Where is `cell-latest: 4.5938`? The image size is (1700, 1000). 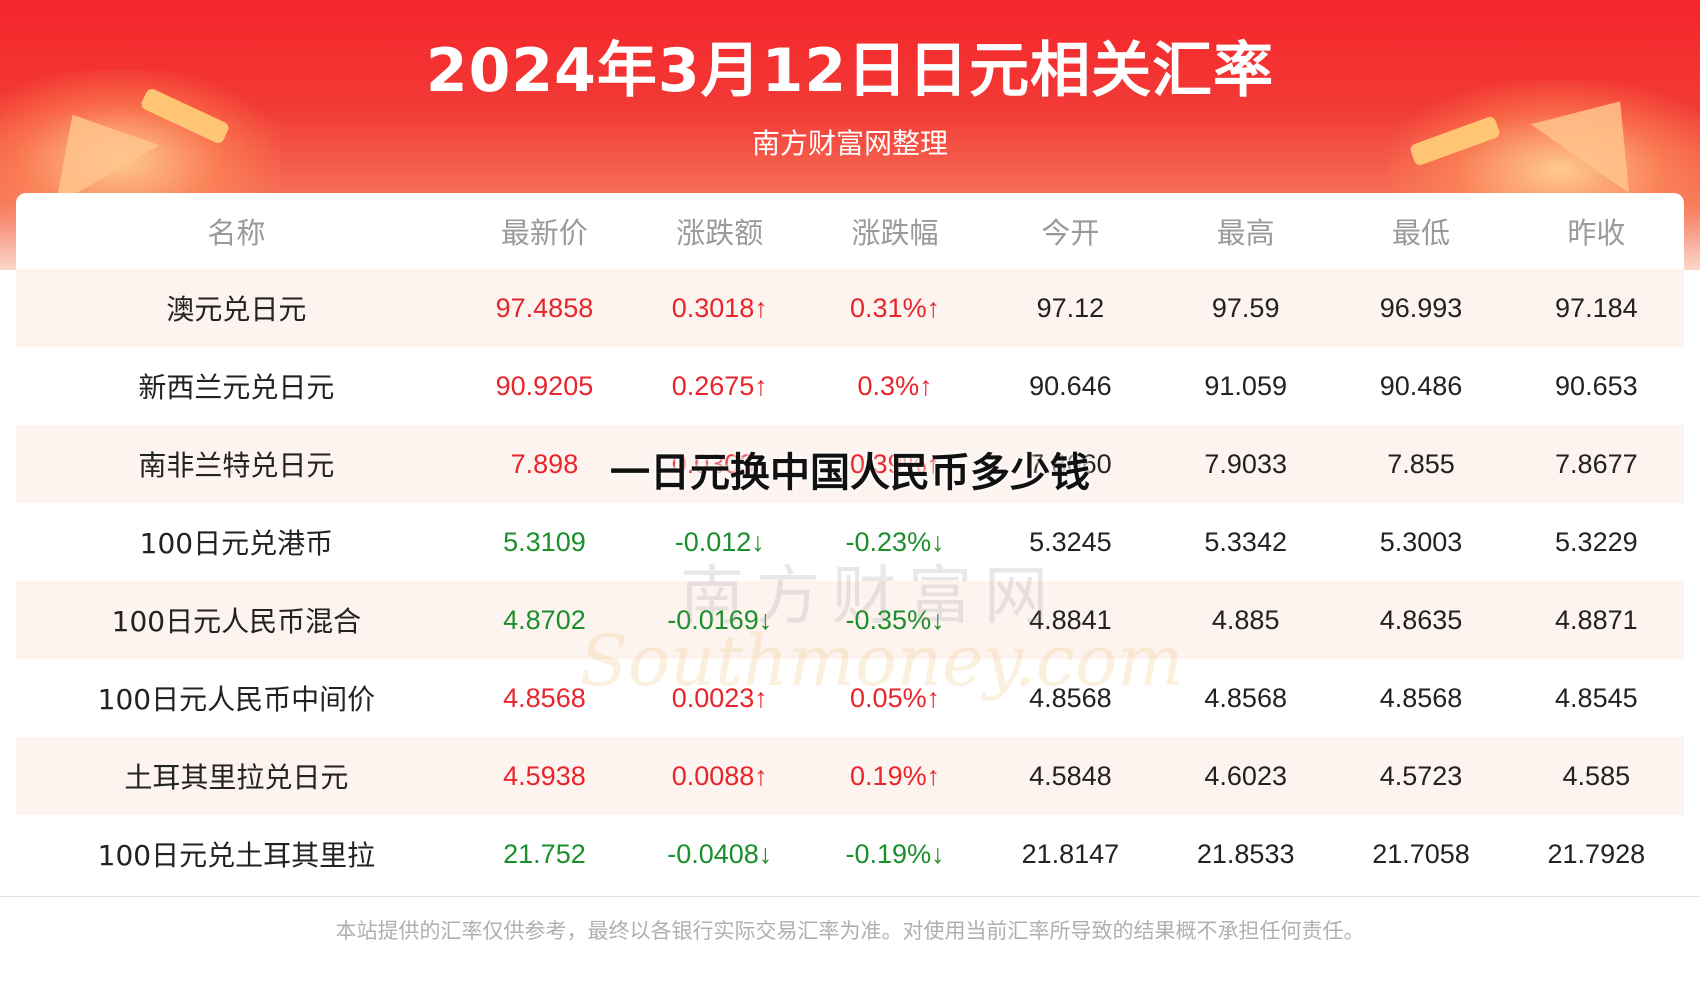 cell-latest: 4.5938 is located at coordinates (544, 776).